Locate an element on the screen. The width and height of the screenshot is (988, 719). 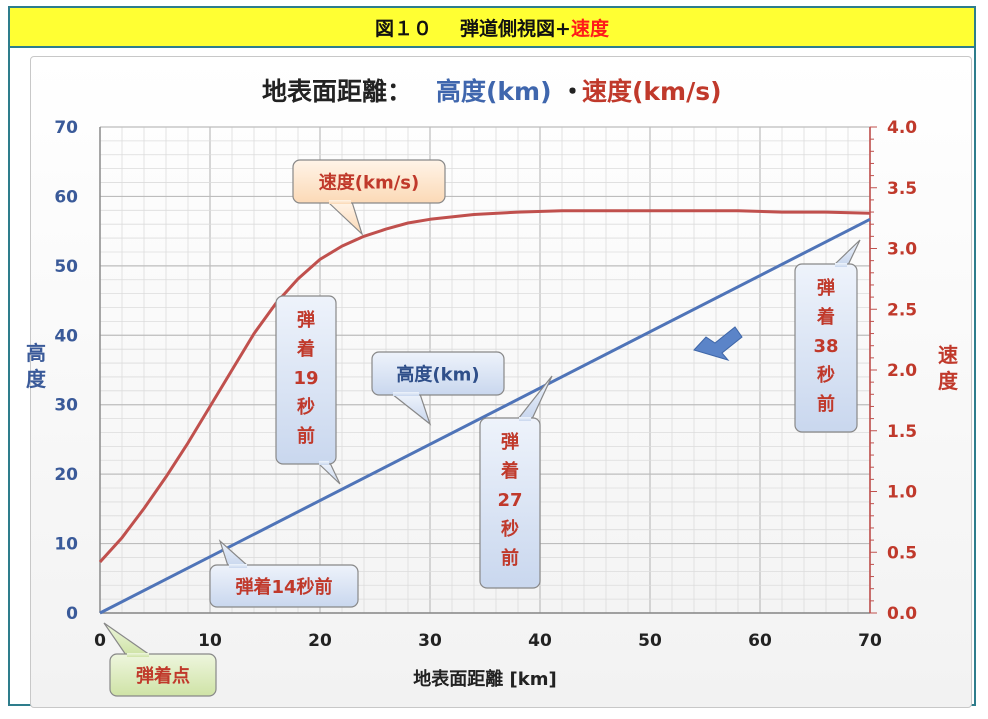
y-left-tick-label: 0 is located at coordinates (72, 614).